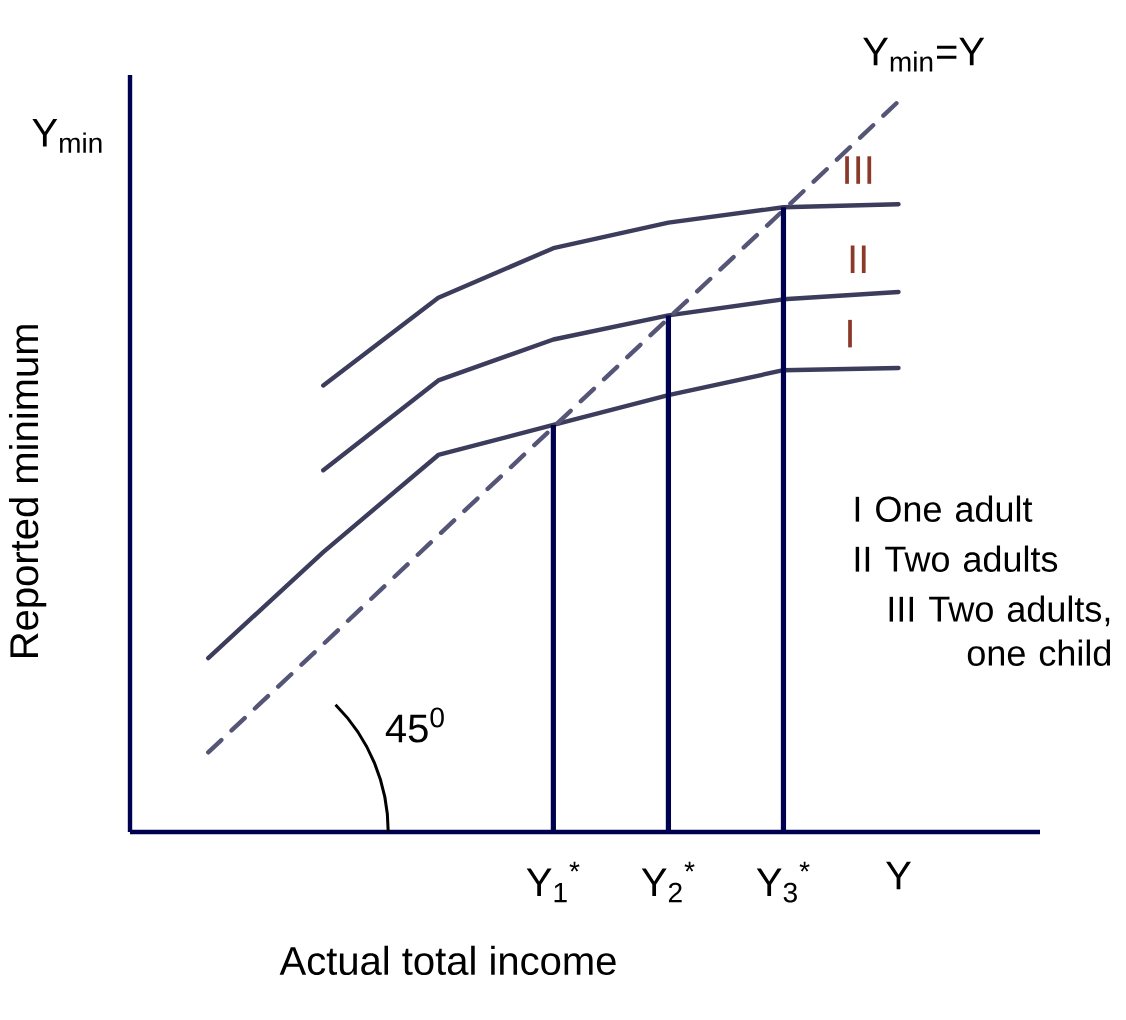 The height and width of the screenshot is (1020, 1126). Describe the element at coordinates (414, 725) in the screenshot. I see `annotation: 45$^{0}$` at that location.